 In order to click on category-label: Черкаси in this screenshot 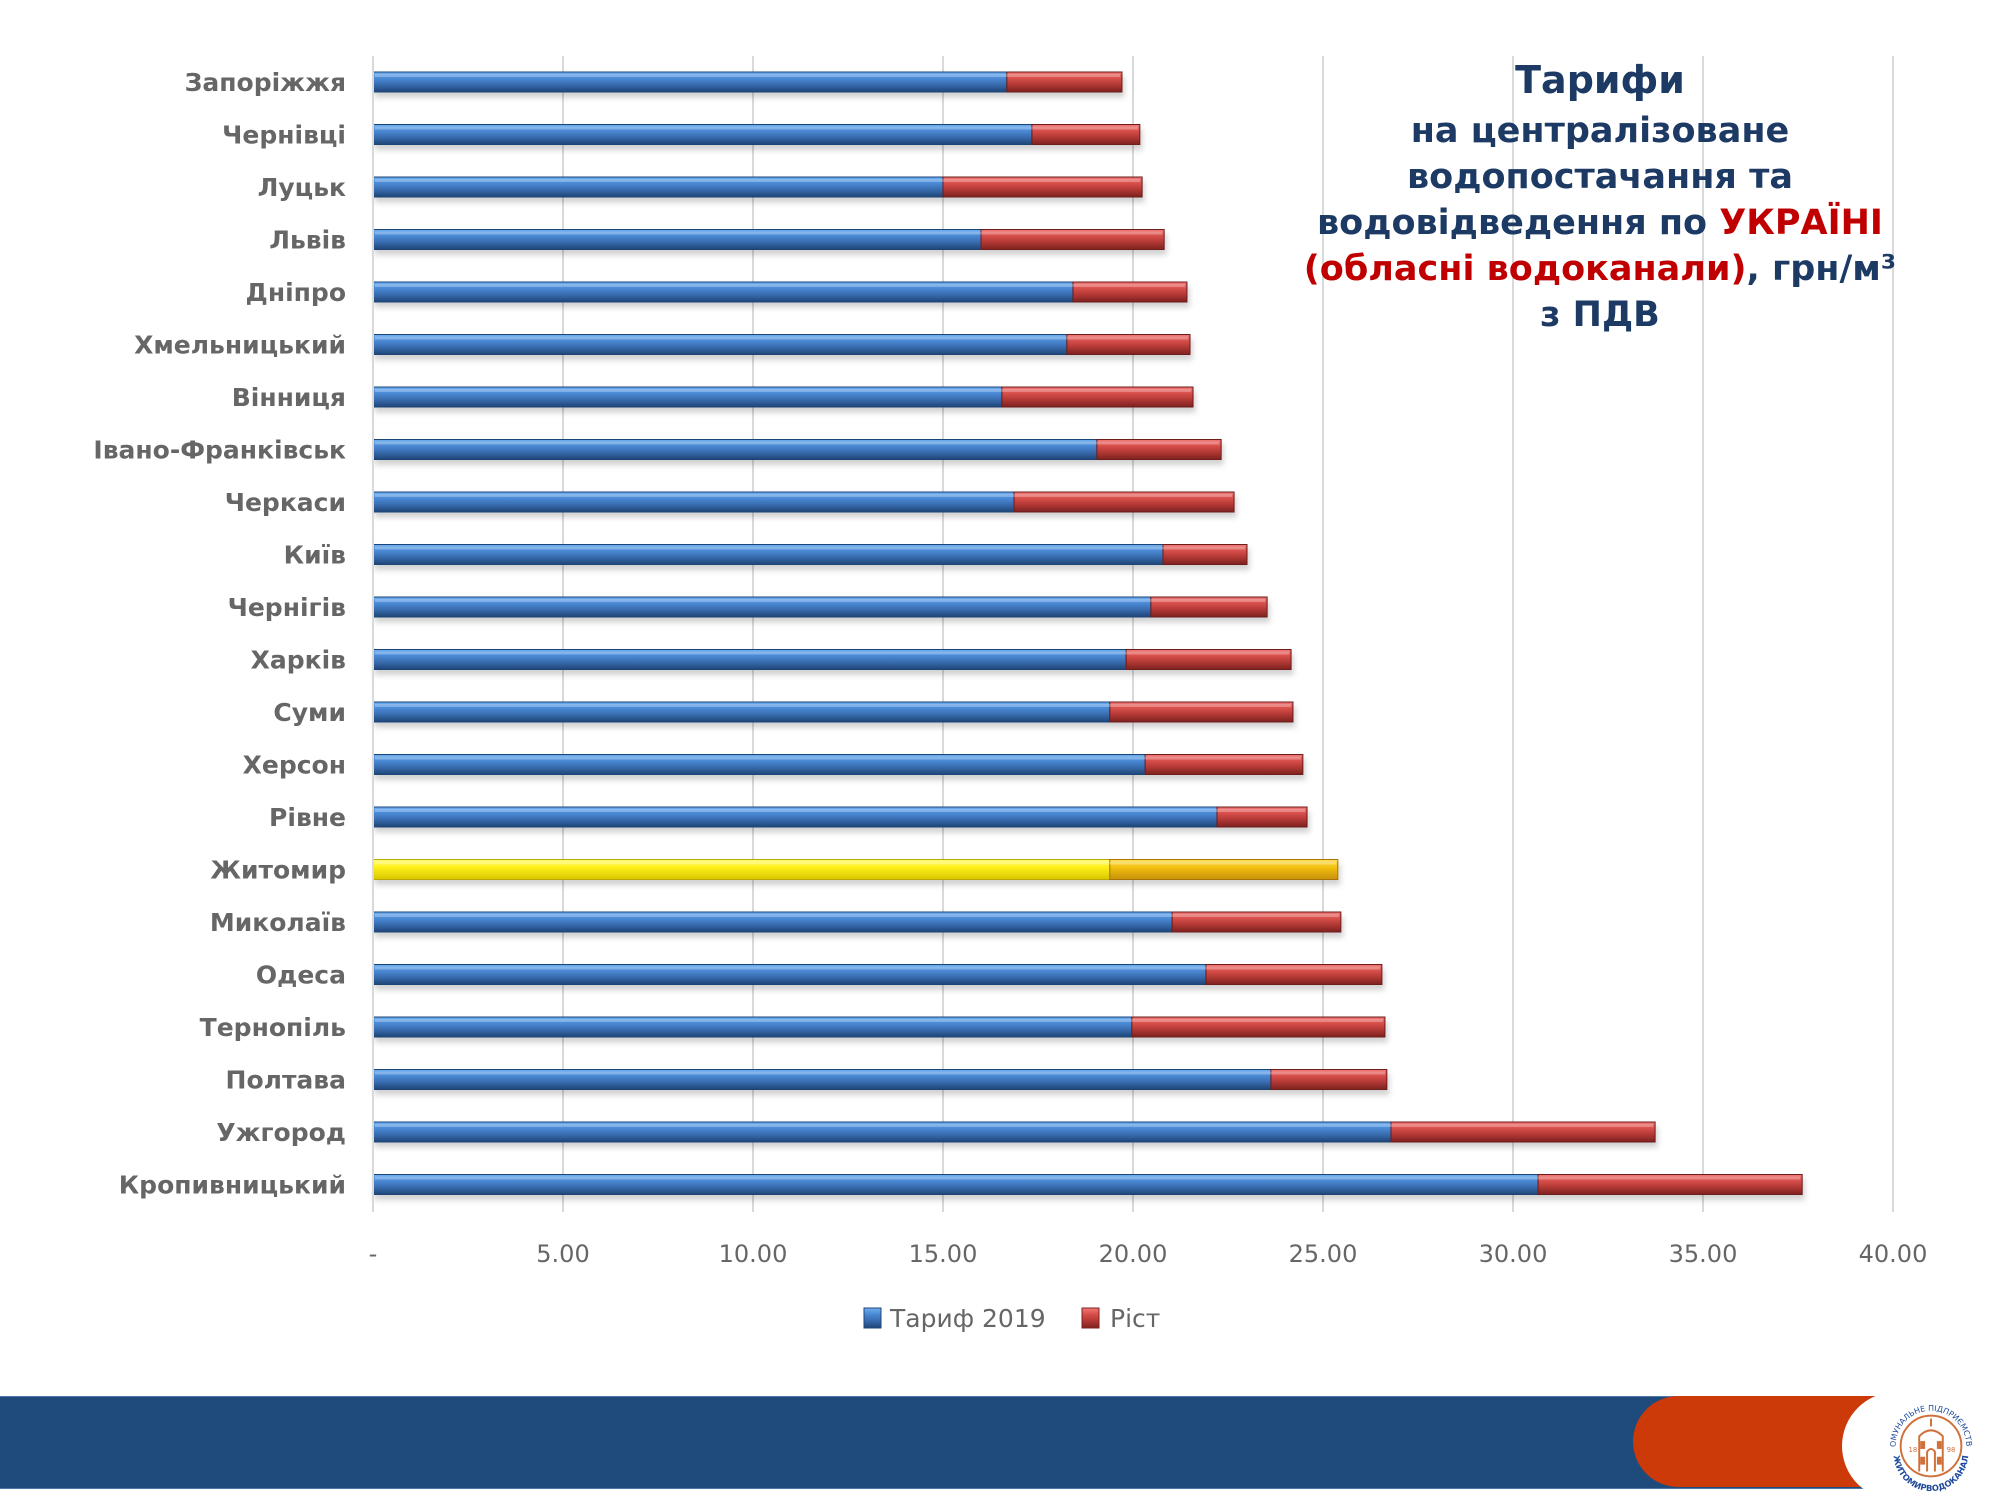, I will do `click(285, 502)`.